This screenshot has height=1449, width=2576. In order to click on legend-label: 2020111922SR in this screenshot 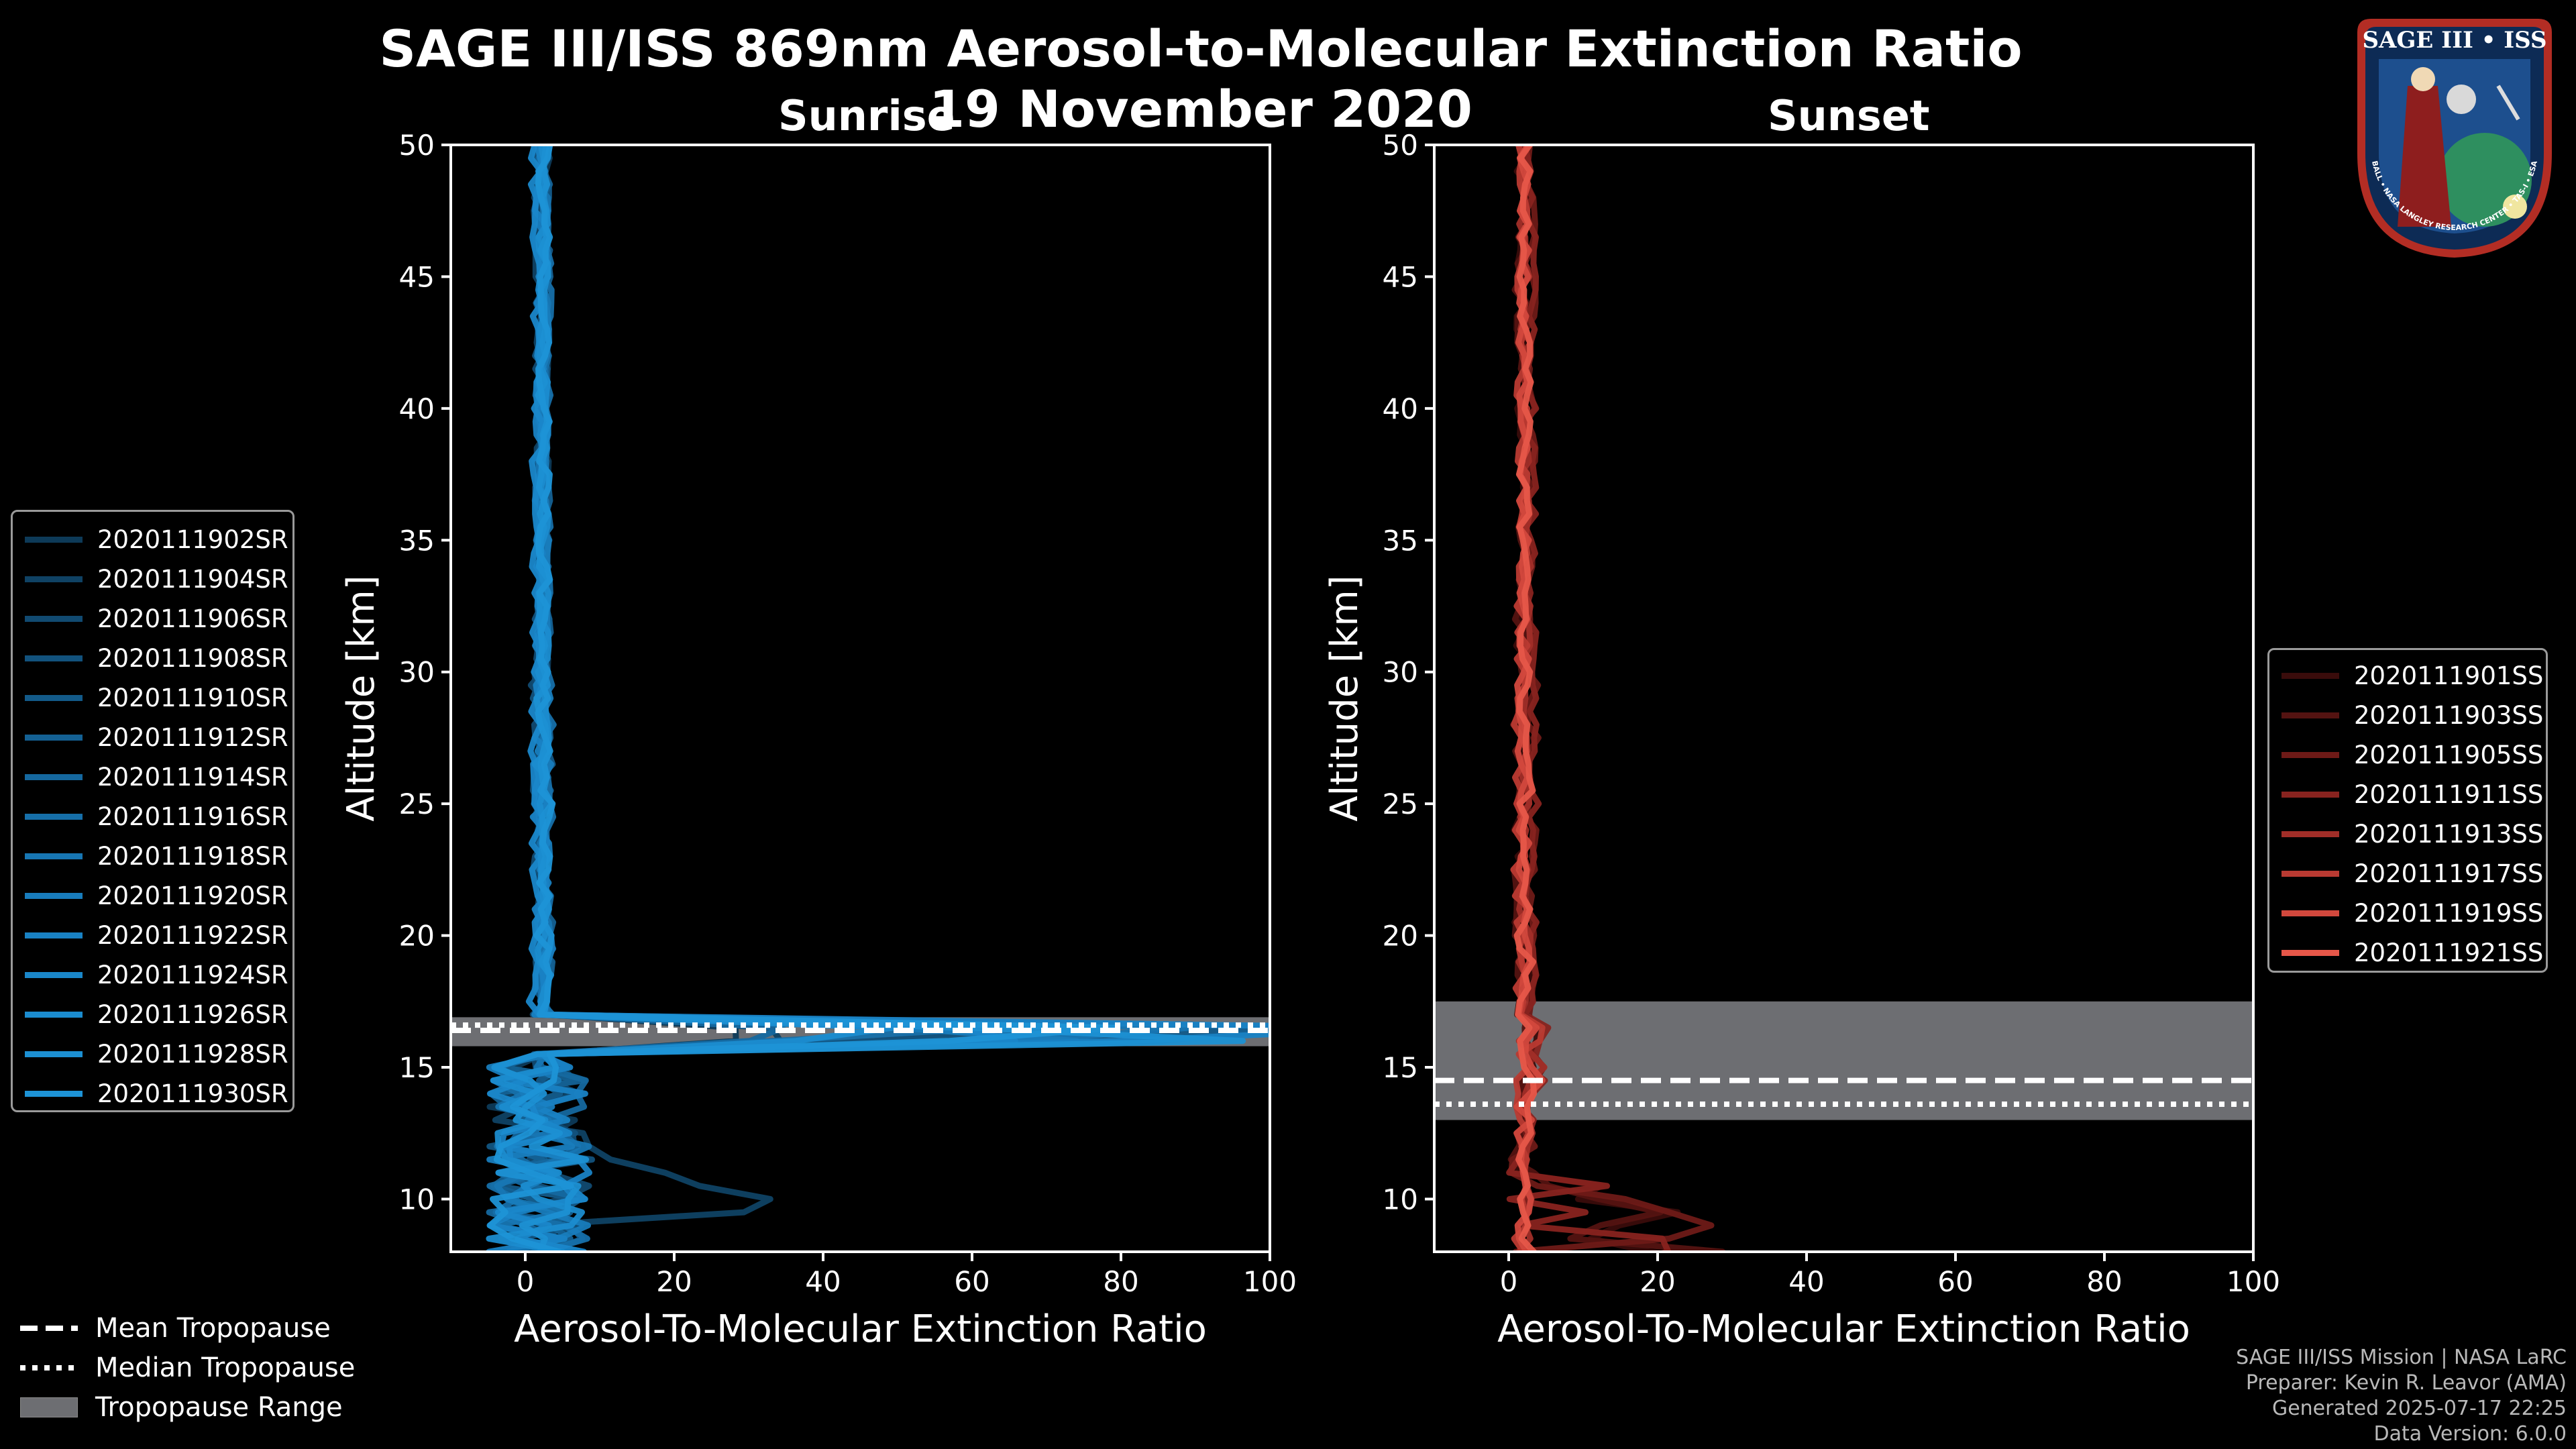, I will do `click(192, 935)`.